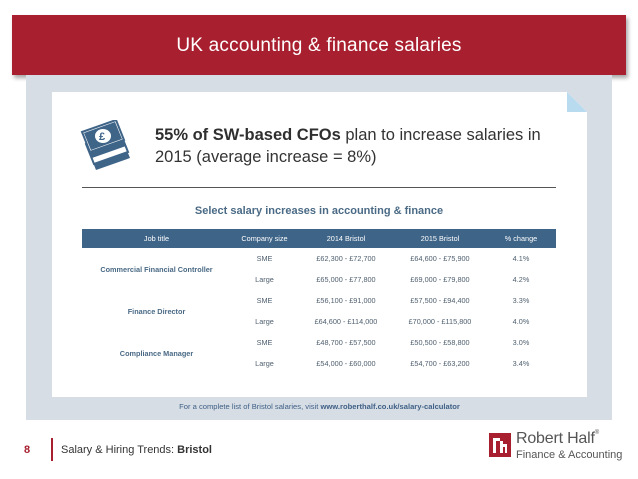  What do you see at coordinates (521, 321) in the screenshot?
I see `change-cell: 4.0%` at bounding box center [521, 321].